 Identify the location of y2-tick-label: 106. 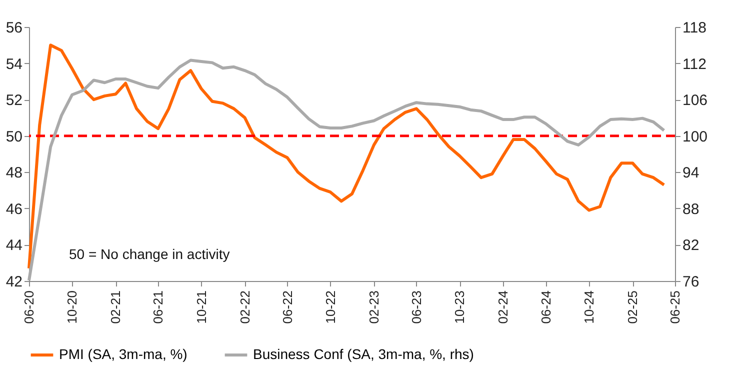
(695, 101).